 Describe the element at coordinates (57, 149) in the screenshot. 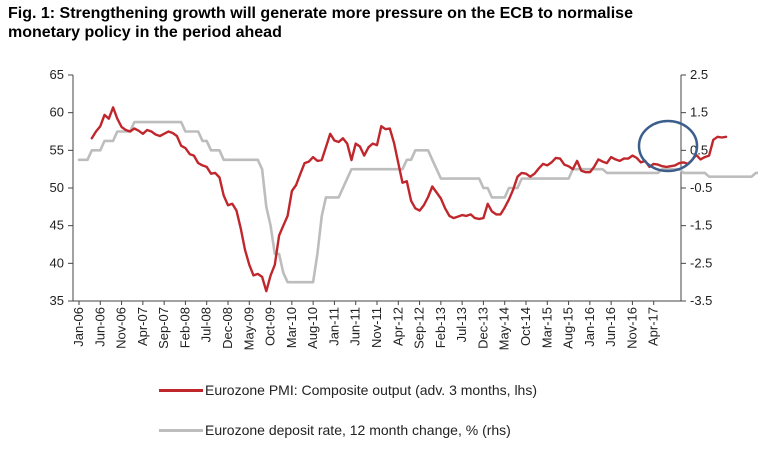

I see `left-tick-label: 55` at that location.